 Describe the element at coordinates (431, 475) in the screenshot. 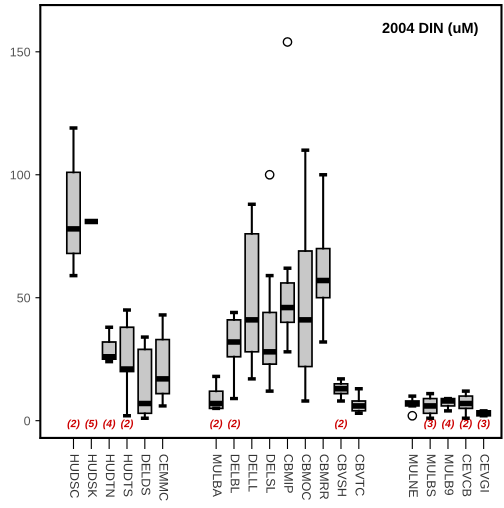

I see `x-tick-label: MULBS` at that location.